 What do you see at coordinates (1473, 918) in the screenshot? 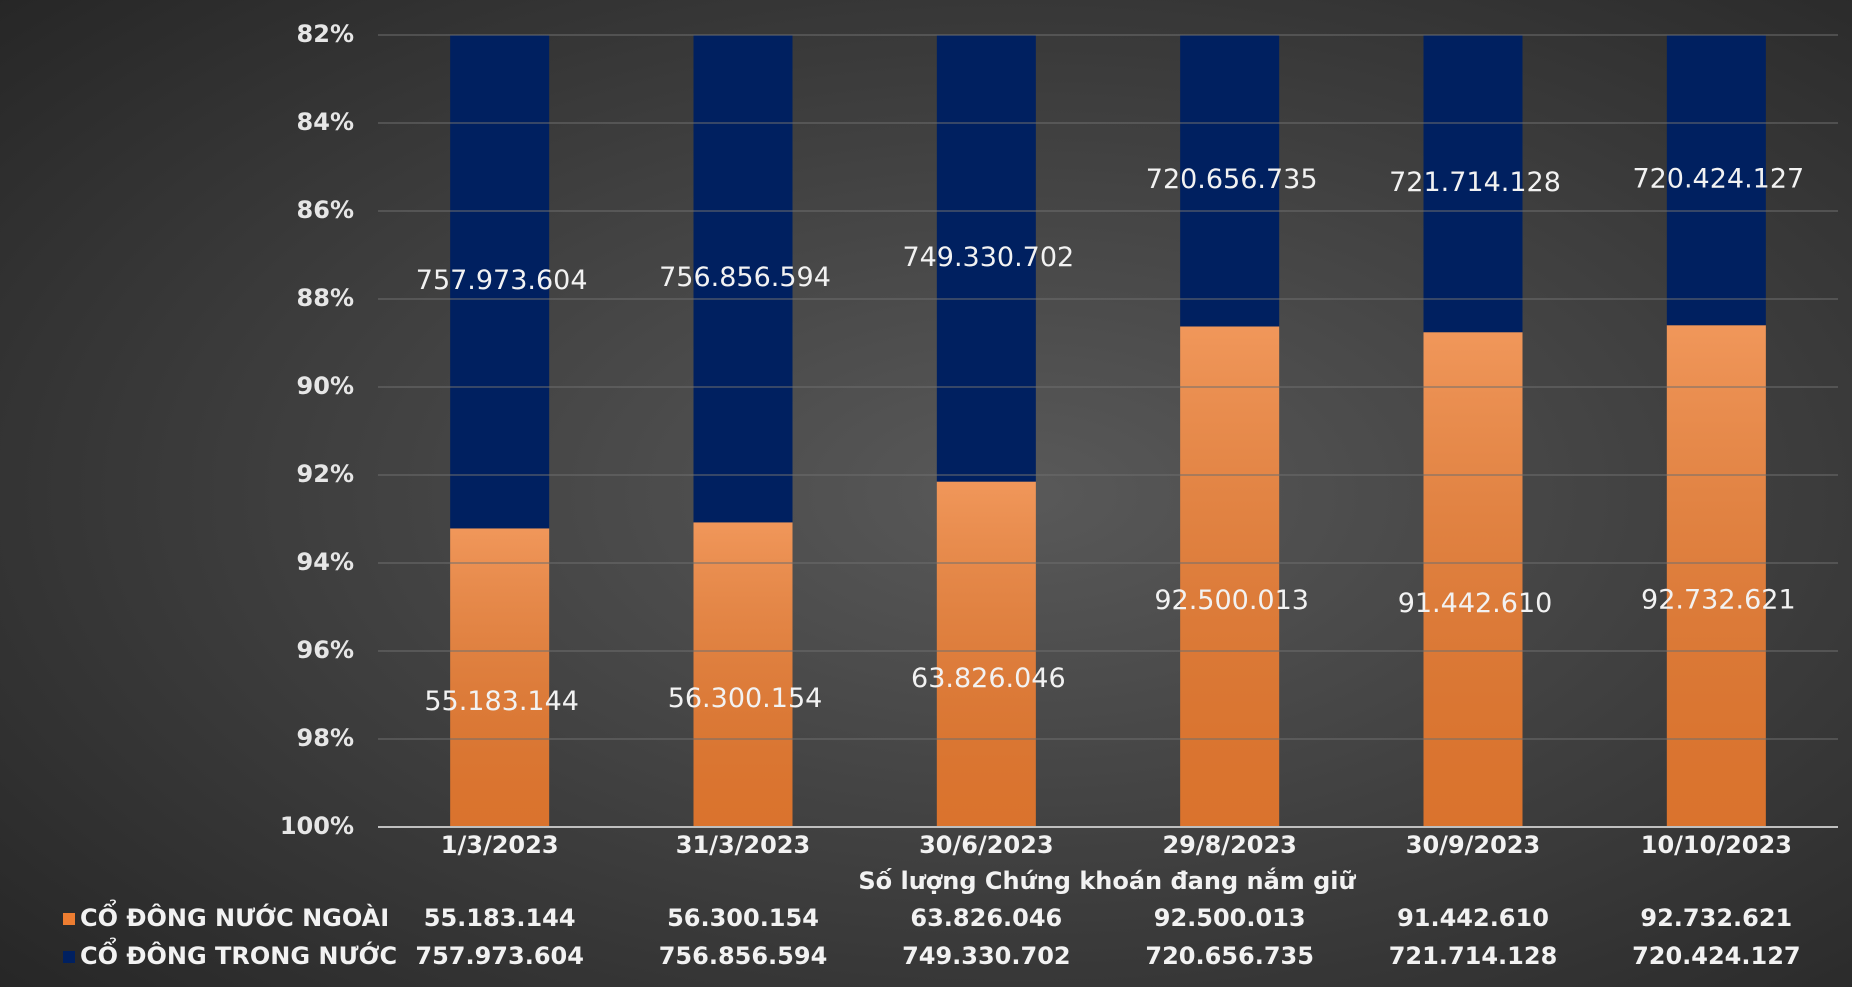
I see `table-value: 91.442.610` at bounding box center [1473, 918].